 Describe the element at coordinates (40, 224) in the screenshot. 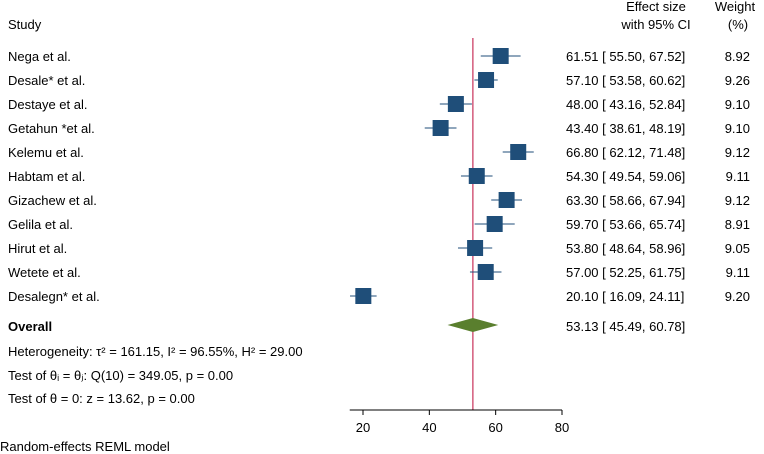

I see `study-name: Gelila et al.` at that location.